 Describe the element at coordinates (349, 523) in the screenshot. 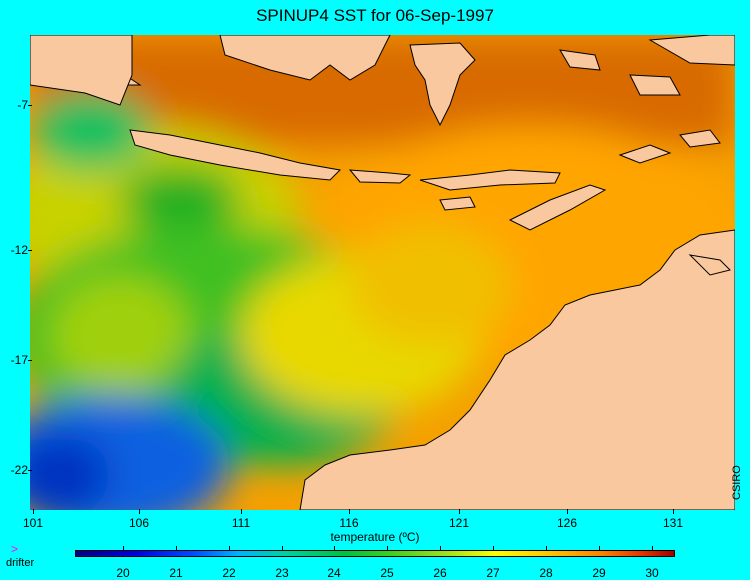

I see `x-tick-label: 116` at that location.